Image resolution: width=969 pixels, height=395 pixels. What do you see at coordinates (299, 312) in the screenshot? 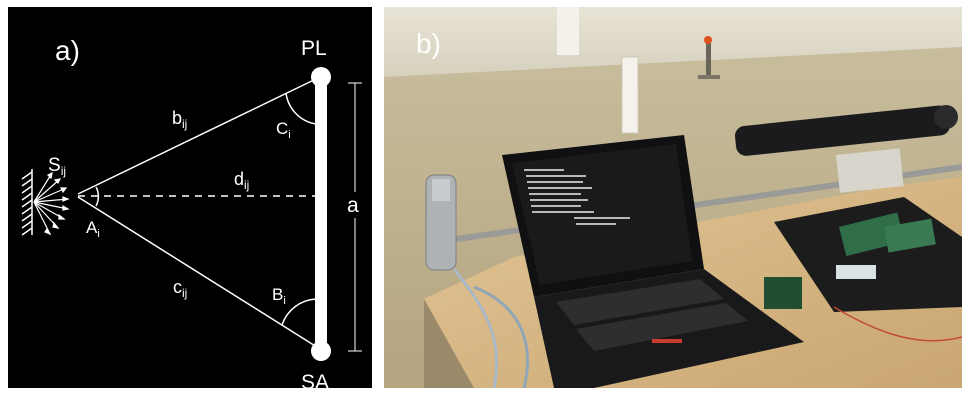
I see `angle-b-arc` at bounding box center [299, 312].